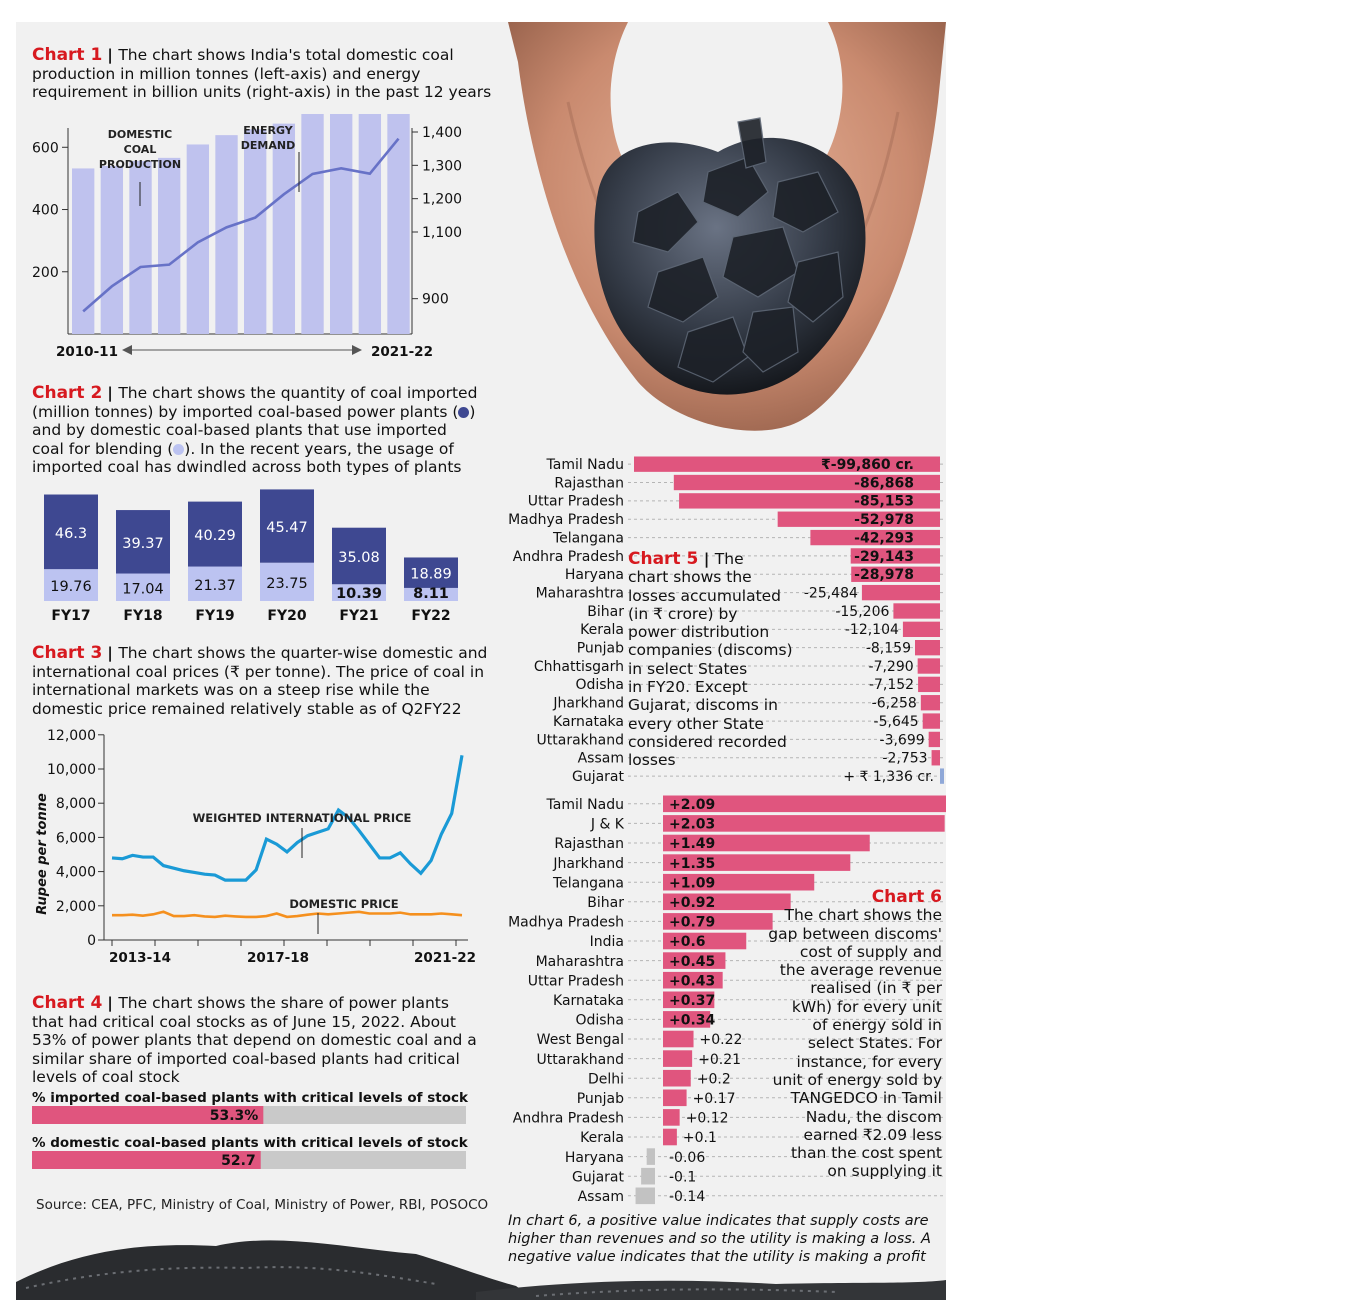 The height and width of the screenshot is (1301, 1358). Describe the element at coordinates (143, 544) in the screenshot. I see `chart2-label-imported: 39.37` at that location.